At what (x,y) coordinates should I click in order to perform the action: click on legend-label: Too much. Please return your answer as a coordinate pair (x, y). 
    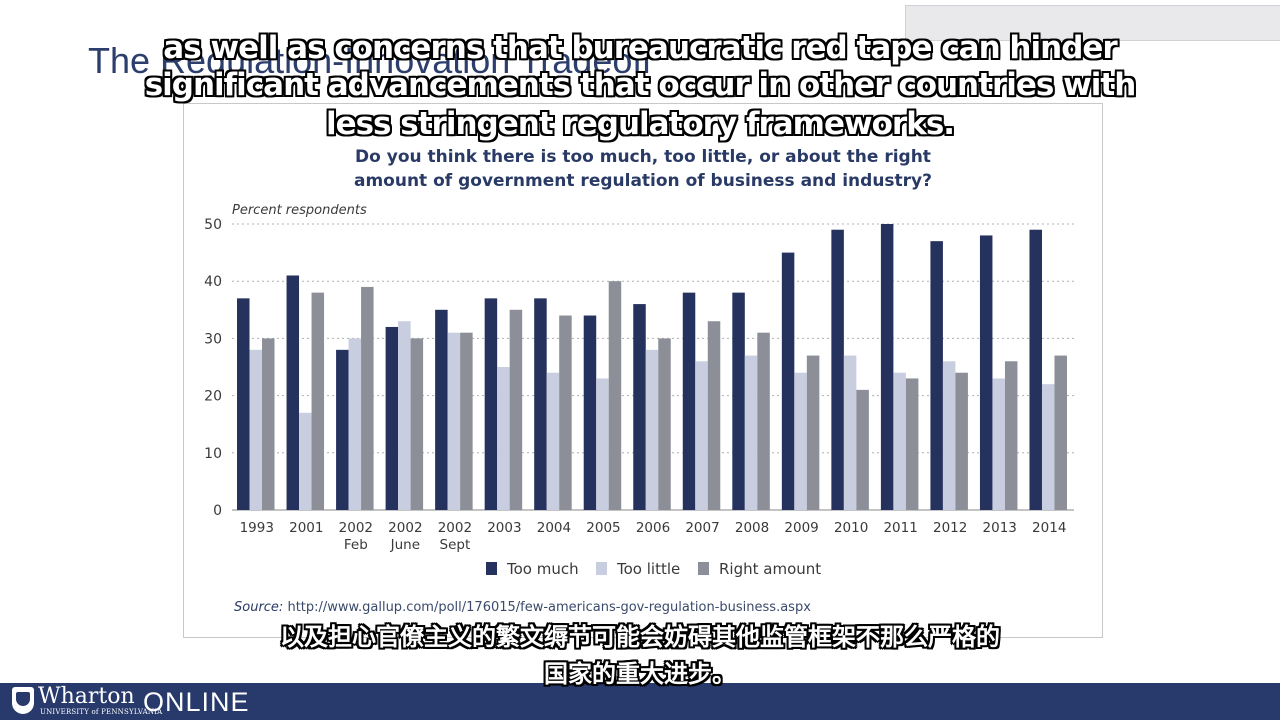
    Looking at the image, I should click on (542, 569).